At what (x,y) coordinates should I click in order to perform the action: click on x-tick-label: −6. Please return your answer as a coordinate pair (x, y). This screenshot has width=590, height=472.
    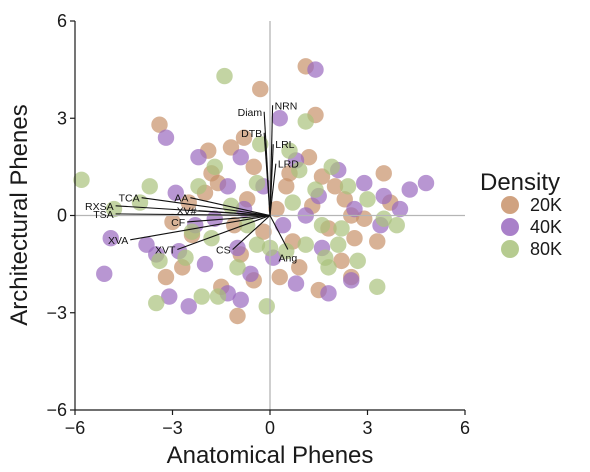
    Looking at the image, I should click on (75, 428).